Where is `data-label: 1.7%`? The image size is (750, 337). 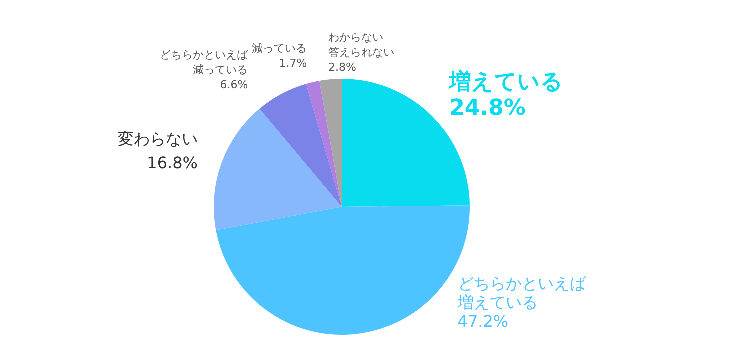 data-label: 1.7% is located at coordinates (293, 63).